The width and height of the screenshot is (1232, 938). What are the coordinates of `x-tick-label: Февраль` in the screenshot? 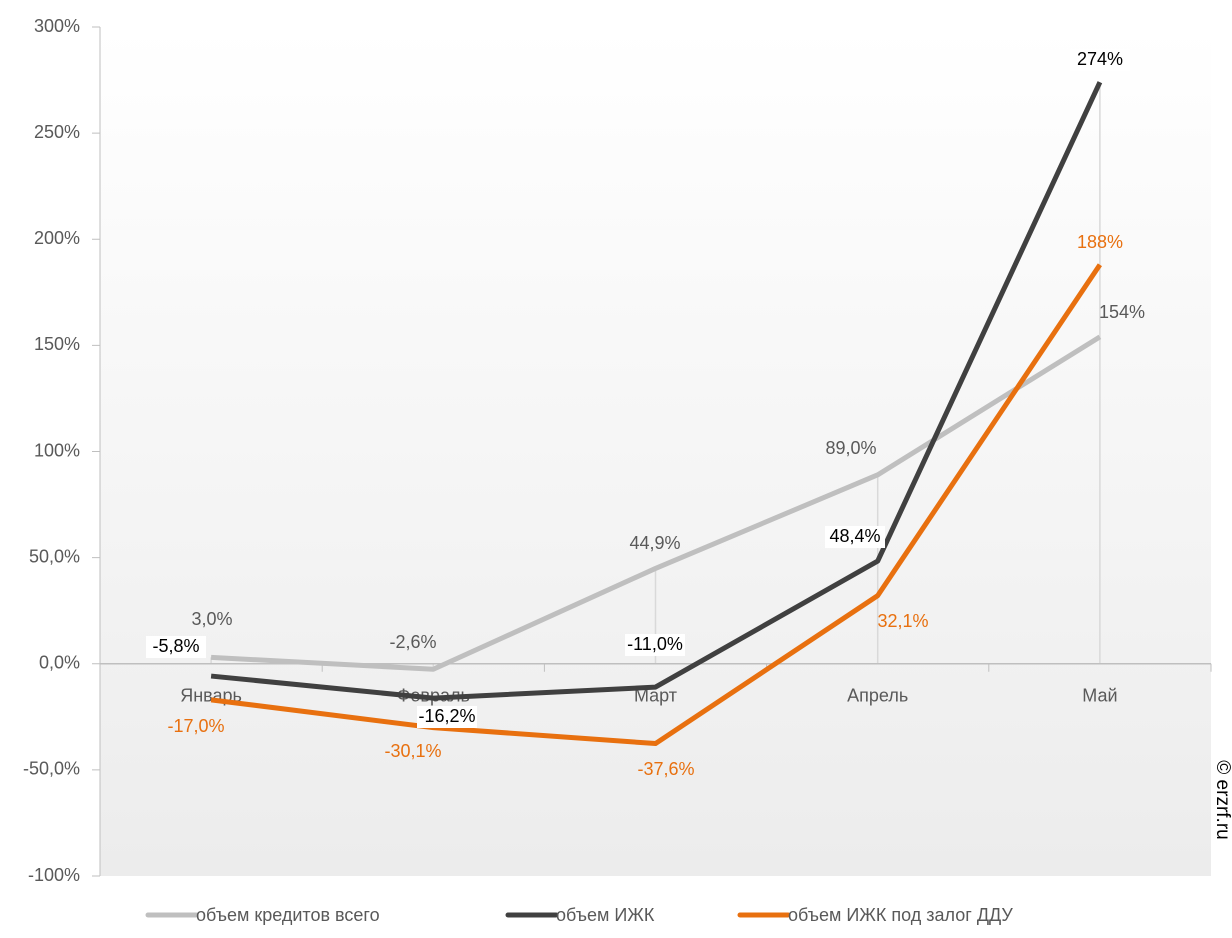 It's located at (433, 696).